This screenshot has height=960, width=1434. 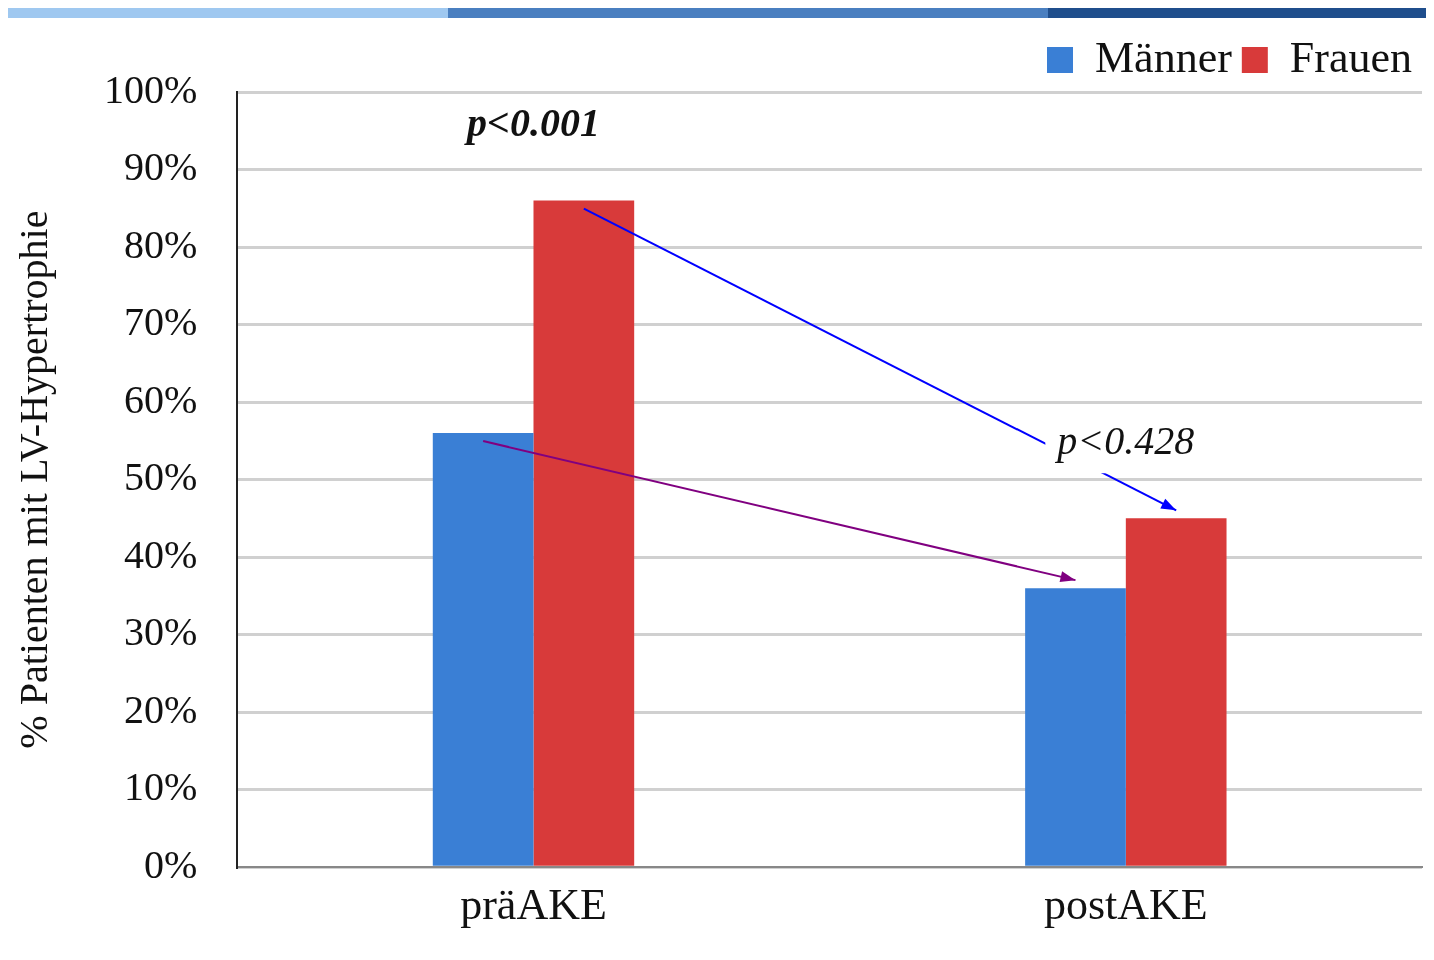 What do you see at coordinates (170, 864) in the screenshot?
I see `y-tick-label: 0%` at bounding box center [170, 864].